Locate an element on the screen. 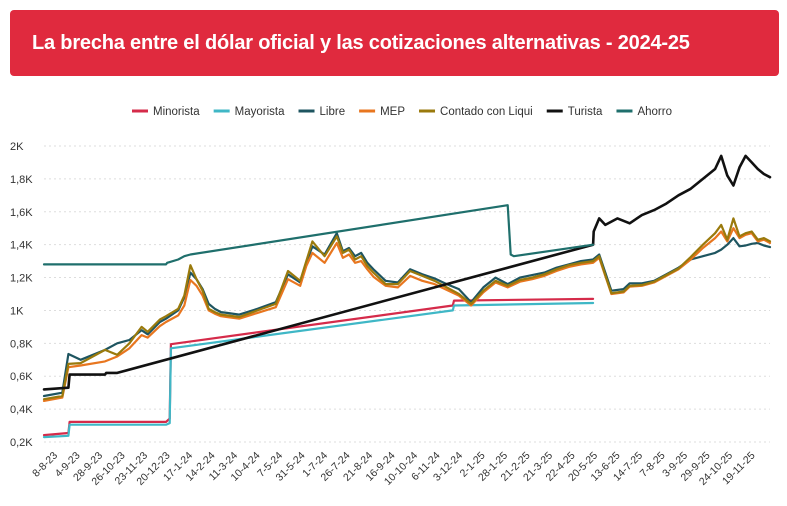  y-tick-label: 0,2K is located at coordinates (21, 443).